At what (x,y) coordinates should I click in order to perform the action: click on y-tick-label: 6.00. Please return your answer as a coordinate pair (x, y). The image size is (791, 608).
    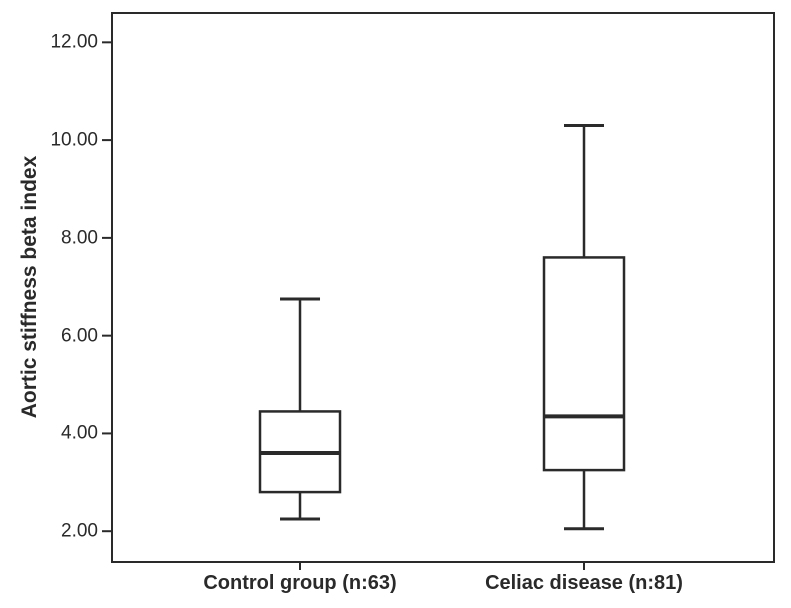
    Looking at the image, I should click on (79, 336).